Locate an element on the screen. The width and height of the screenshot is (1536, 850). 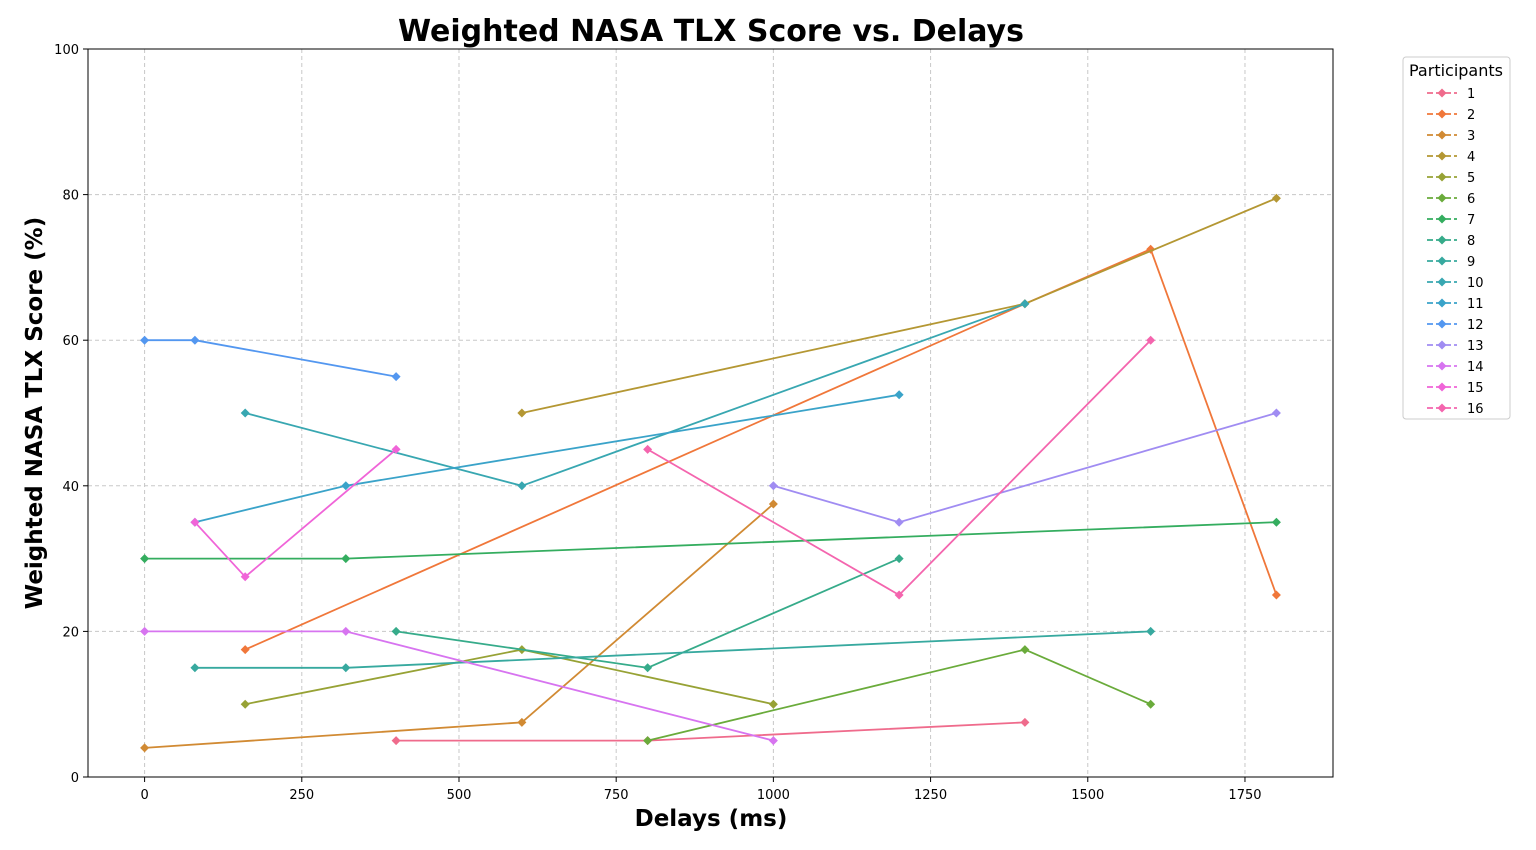
legend-item-9: 9 is located at coordinates (1451, 262).